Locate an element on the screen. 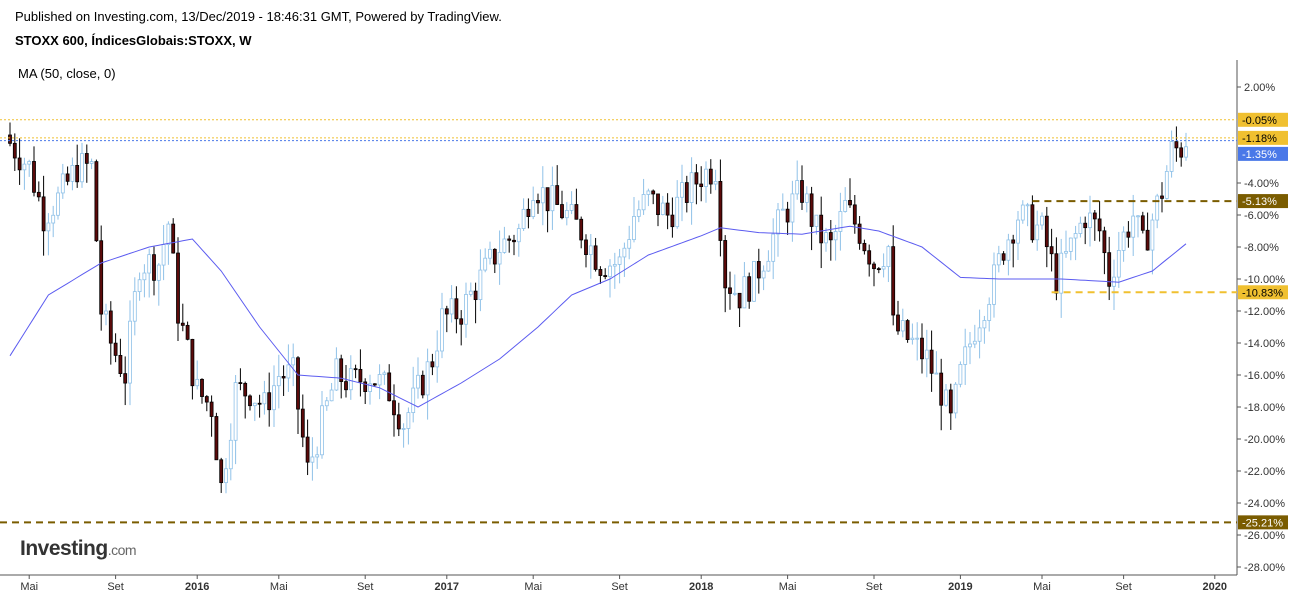 This screenshot has width=1299, height=596. y-tick-label: -6.00% is located at coordinates (1261, 216).